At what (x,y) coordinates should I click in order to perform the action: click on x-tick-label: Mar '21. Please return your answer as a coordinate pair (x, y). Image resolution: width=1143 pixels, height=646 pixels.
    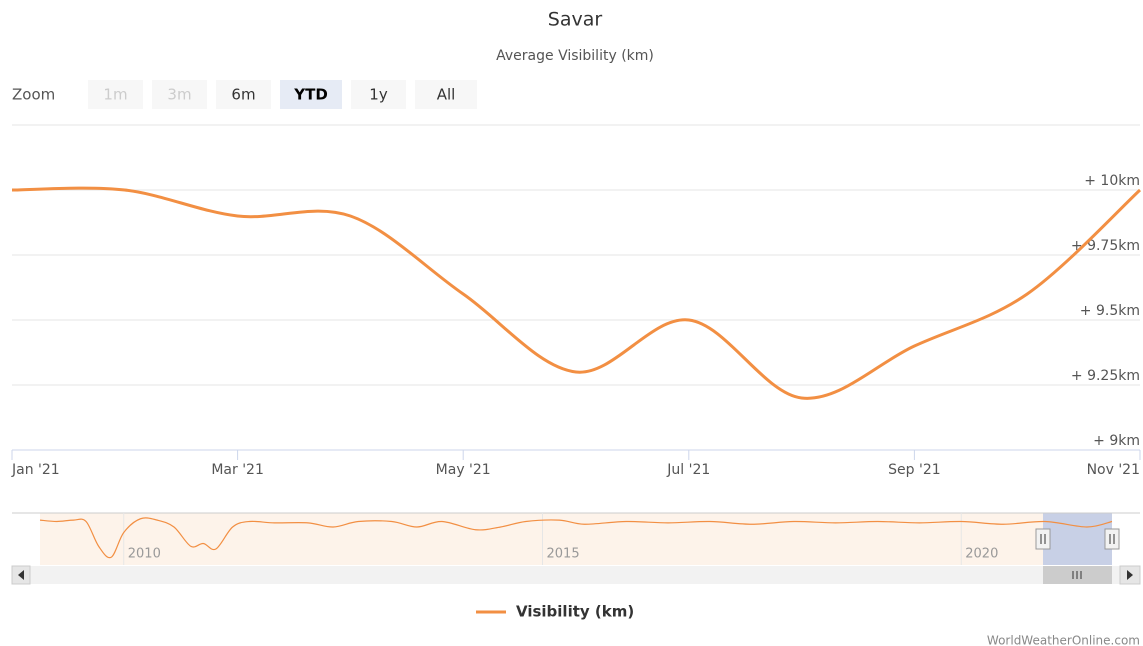
    Looking at the image, I should click on (237, 470).